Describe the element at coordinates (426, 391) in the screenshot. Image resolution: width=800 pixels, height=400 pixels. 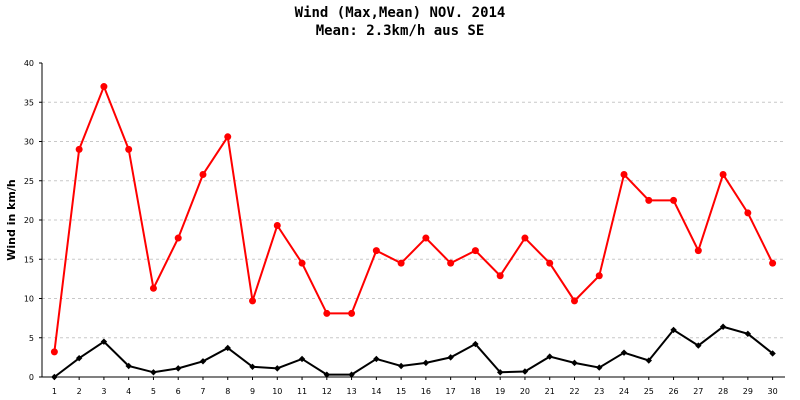
I see `x-tick-label-16: 16` at that location.